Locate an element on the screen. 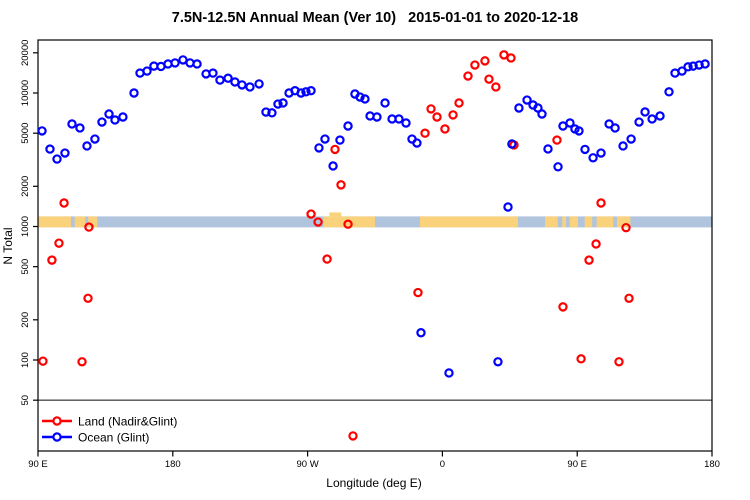 Image resolution: width=750 pixels, height=500 pixels. y-tick-label: 50 is located at coordinates (25, 400).